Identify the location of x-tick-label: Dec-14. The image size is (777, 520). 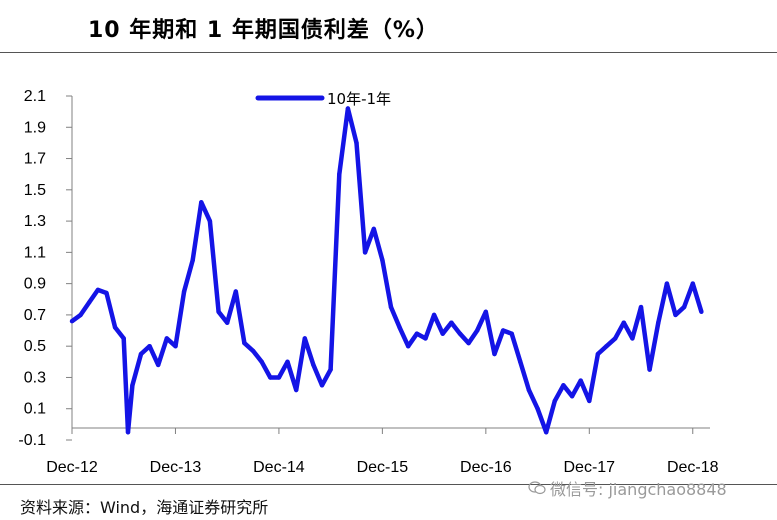
(279, 467).